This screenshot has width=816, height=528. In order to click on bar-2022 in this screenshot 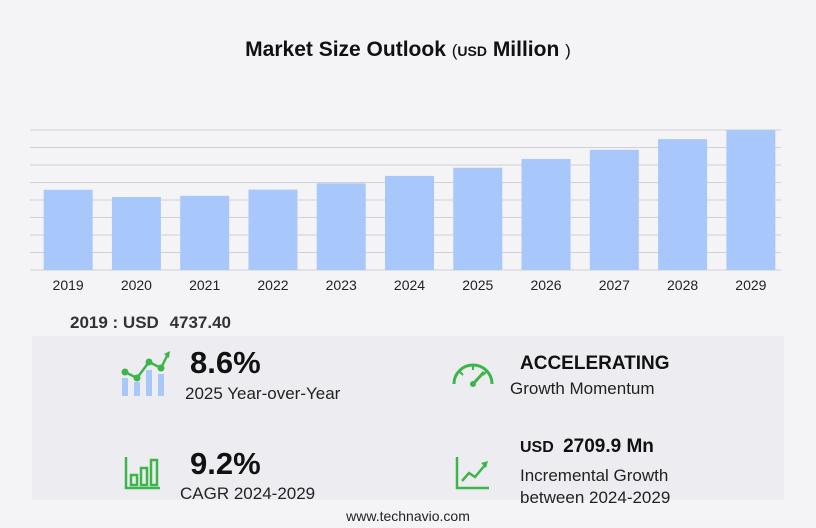, I will do `click(273, 229)`.